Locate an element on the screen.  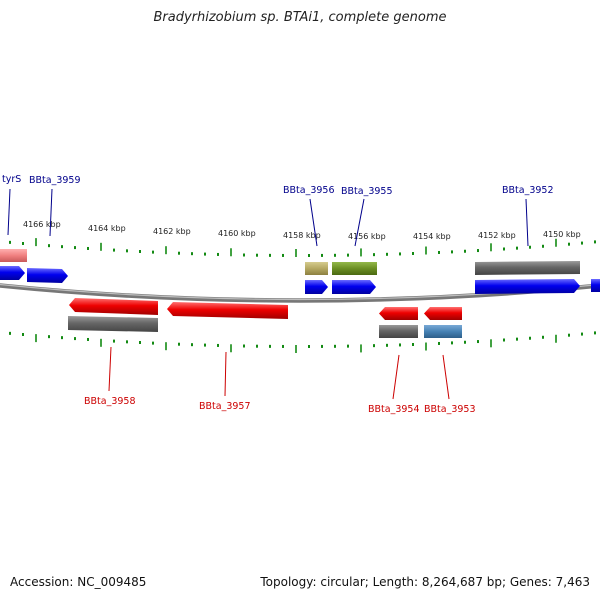
gene-label-bbta-3955: BBta_3955 is located at coordinates (367, 191).